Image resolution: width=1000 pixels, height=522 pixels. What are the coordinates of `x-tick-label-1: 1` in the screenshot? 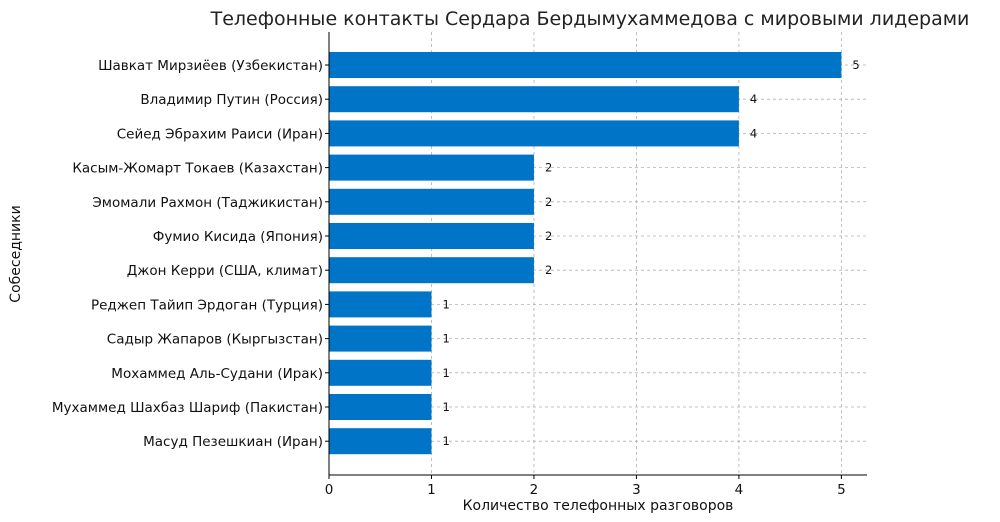 It's located at (431, 490).